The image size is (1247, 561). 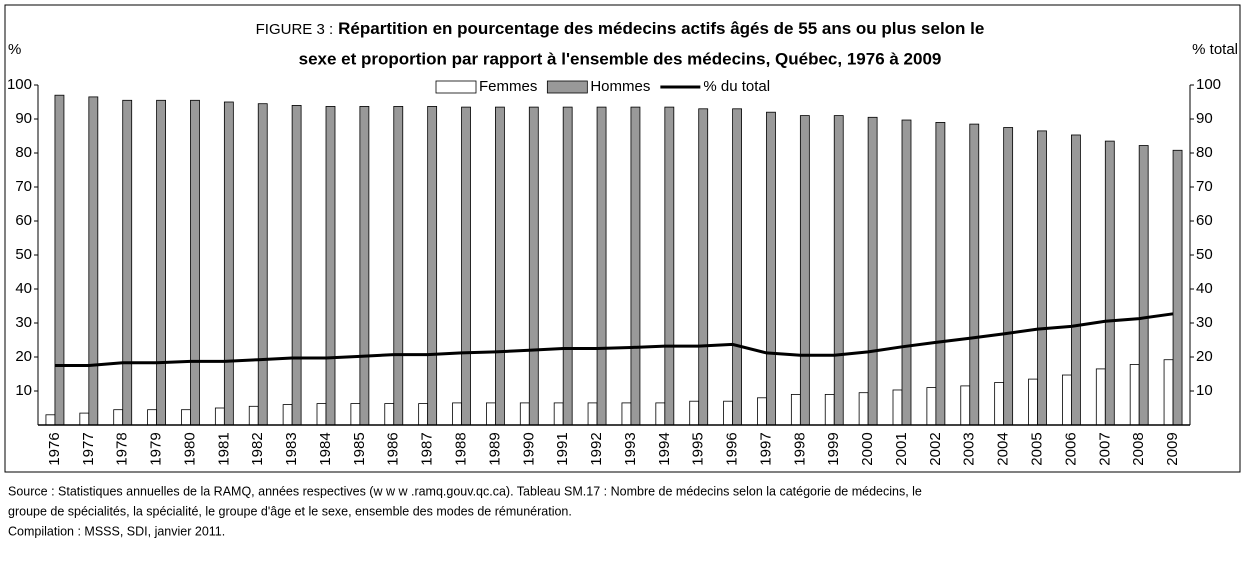 I want to click on x-tick-label: 1997, so click(x=765, y=448).